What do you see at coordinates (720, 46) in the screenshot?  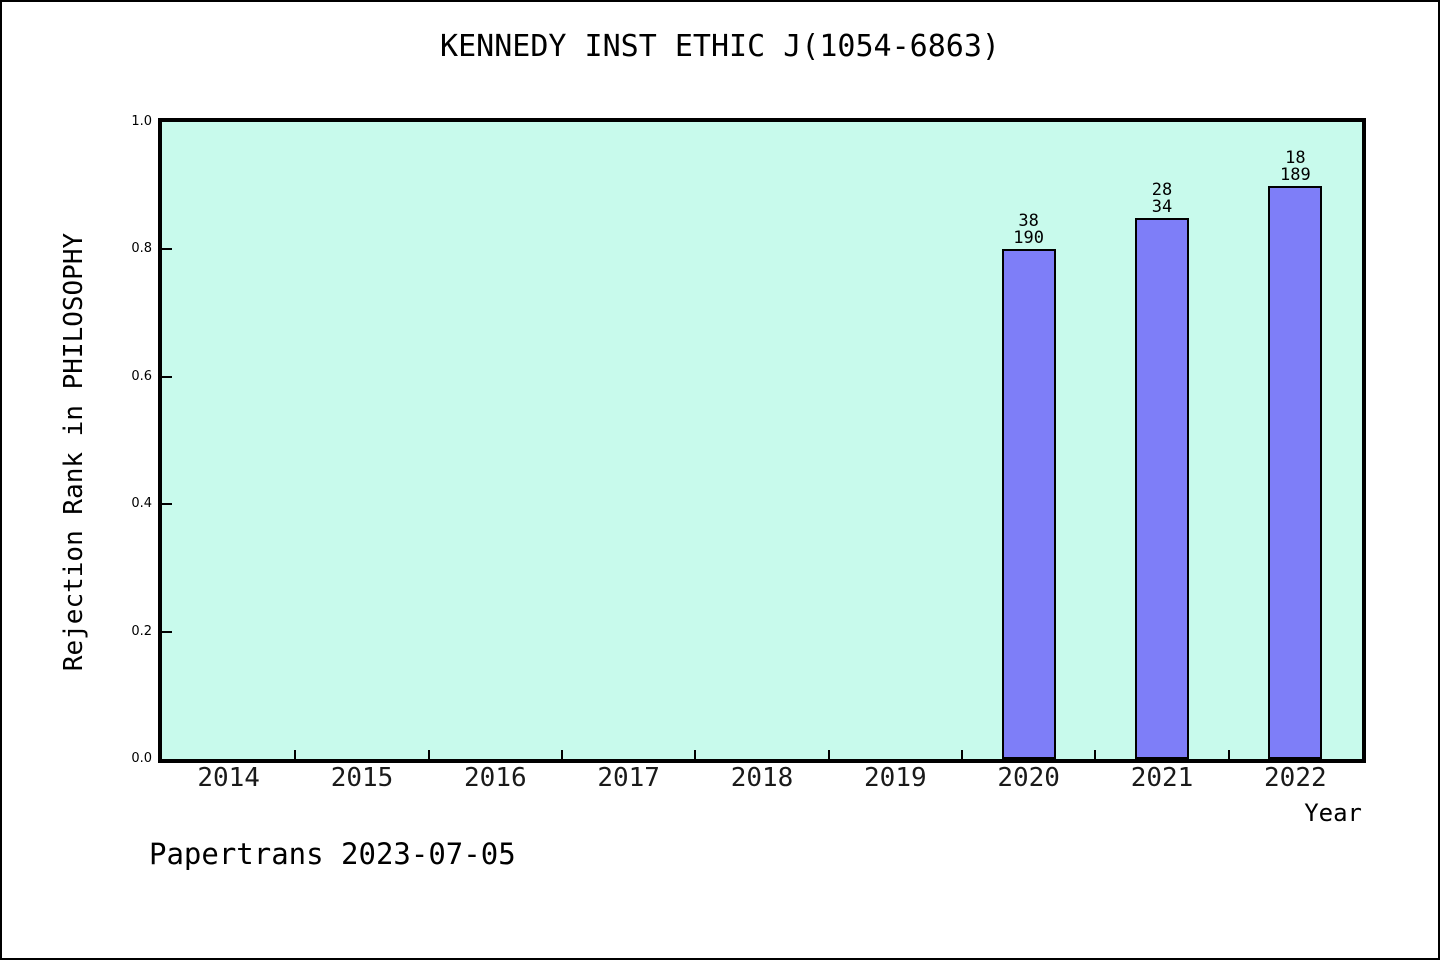 I see `chart-title: KENNEDY INST ETHIC J(1054-6863)` at bounding box center [720, 46].